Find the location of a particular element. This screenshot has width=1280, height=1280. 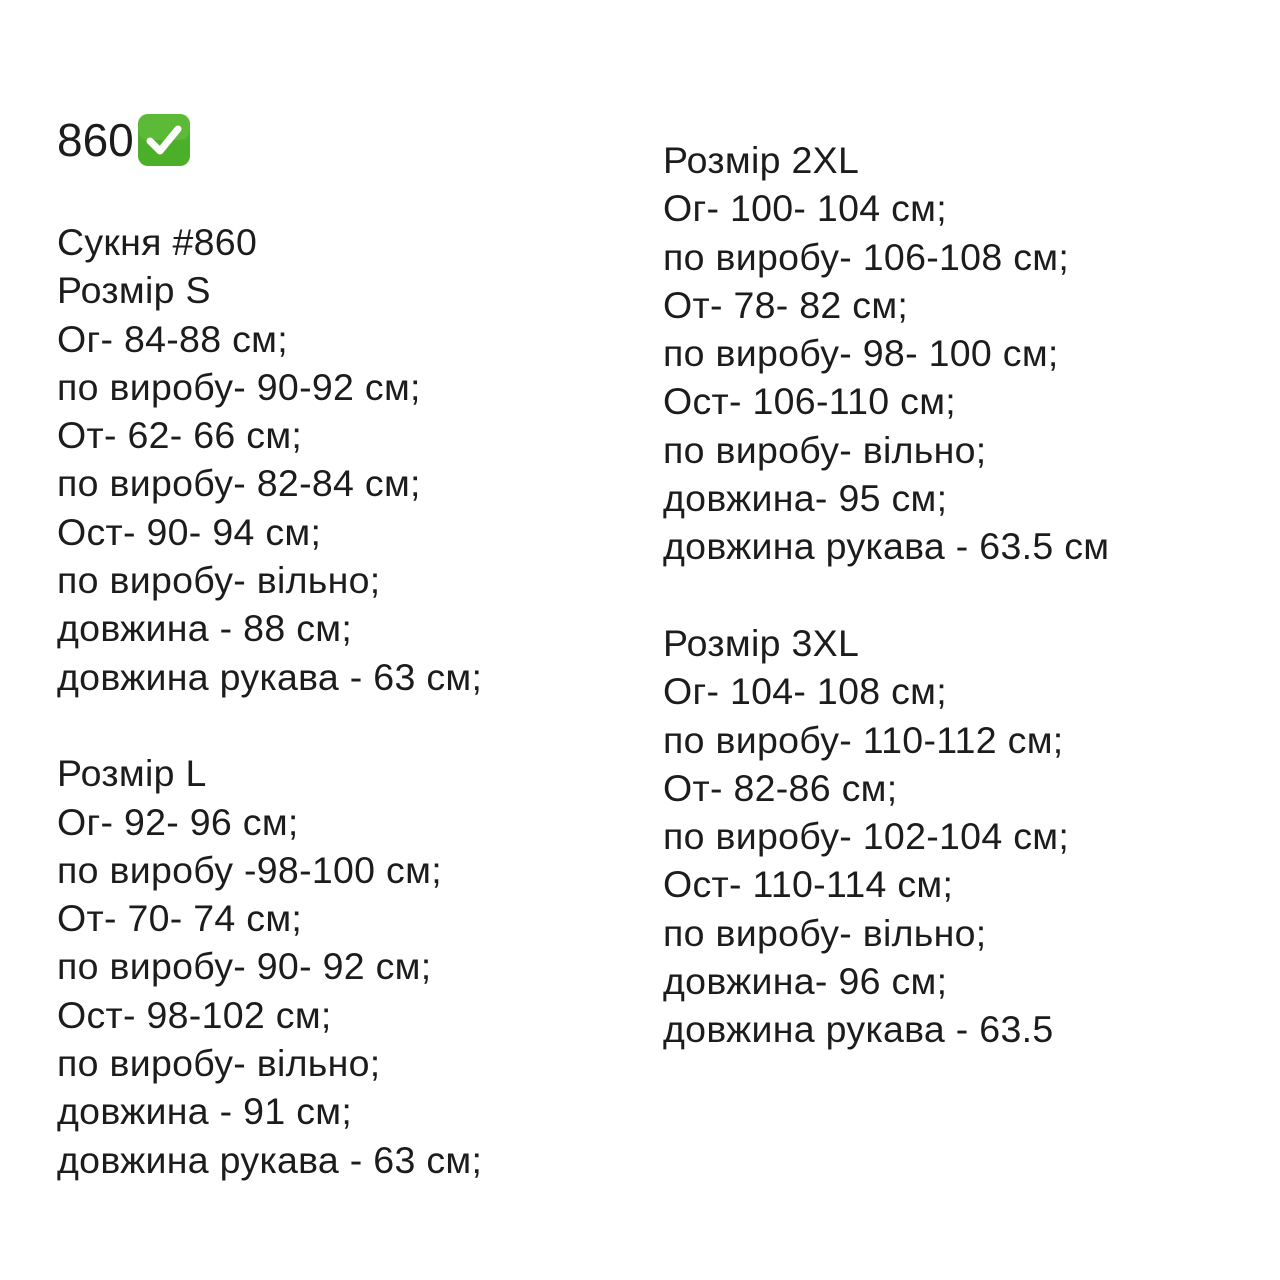

size-l-line: Ог- 92- 96 см; is located at coordinates (178, 821).